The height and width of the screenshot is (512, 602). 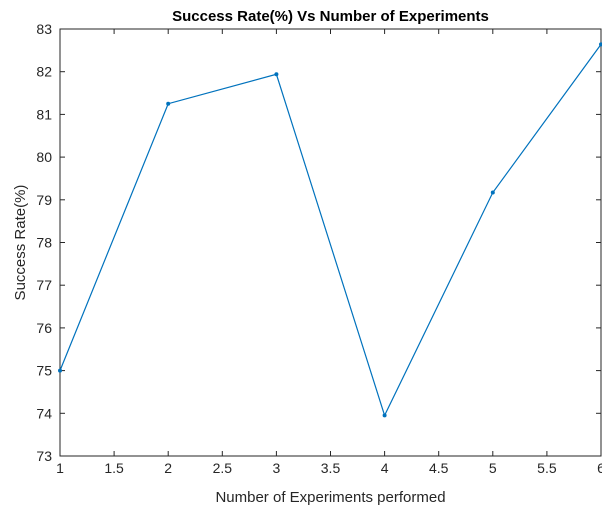 I want to click on x-tick-label: 1.5, so click(x=114, y=468).